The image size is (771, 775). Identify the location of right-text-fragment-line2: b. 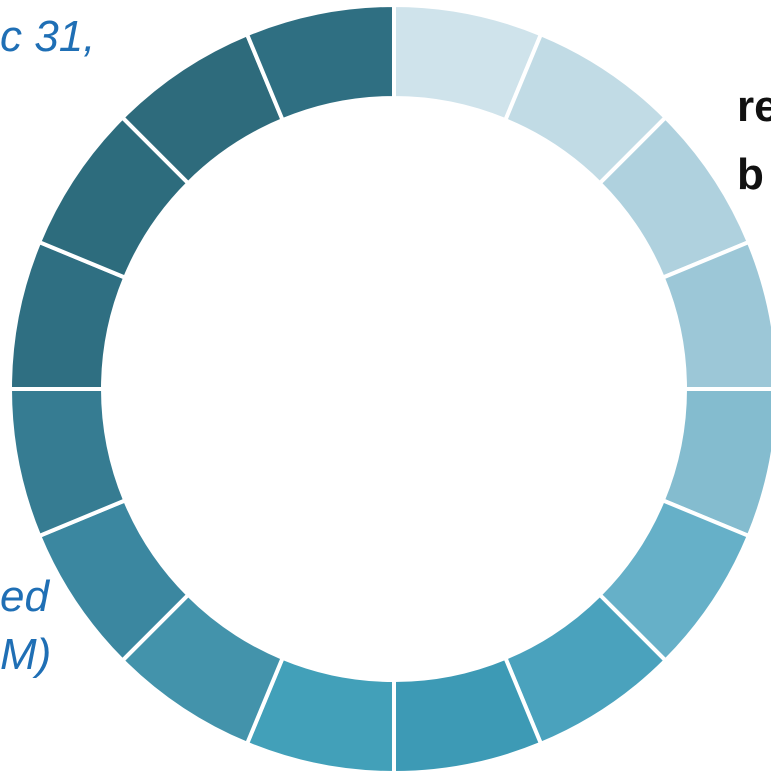
(750, 174).